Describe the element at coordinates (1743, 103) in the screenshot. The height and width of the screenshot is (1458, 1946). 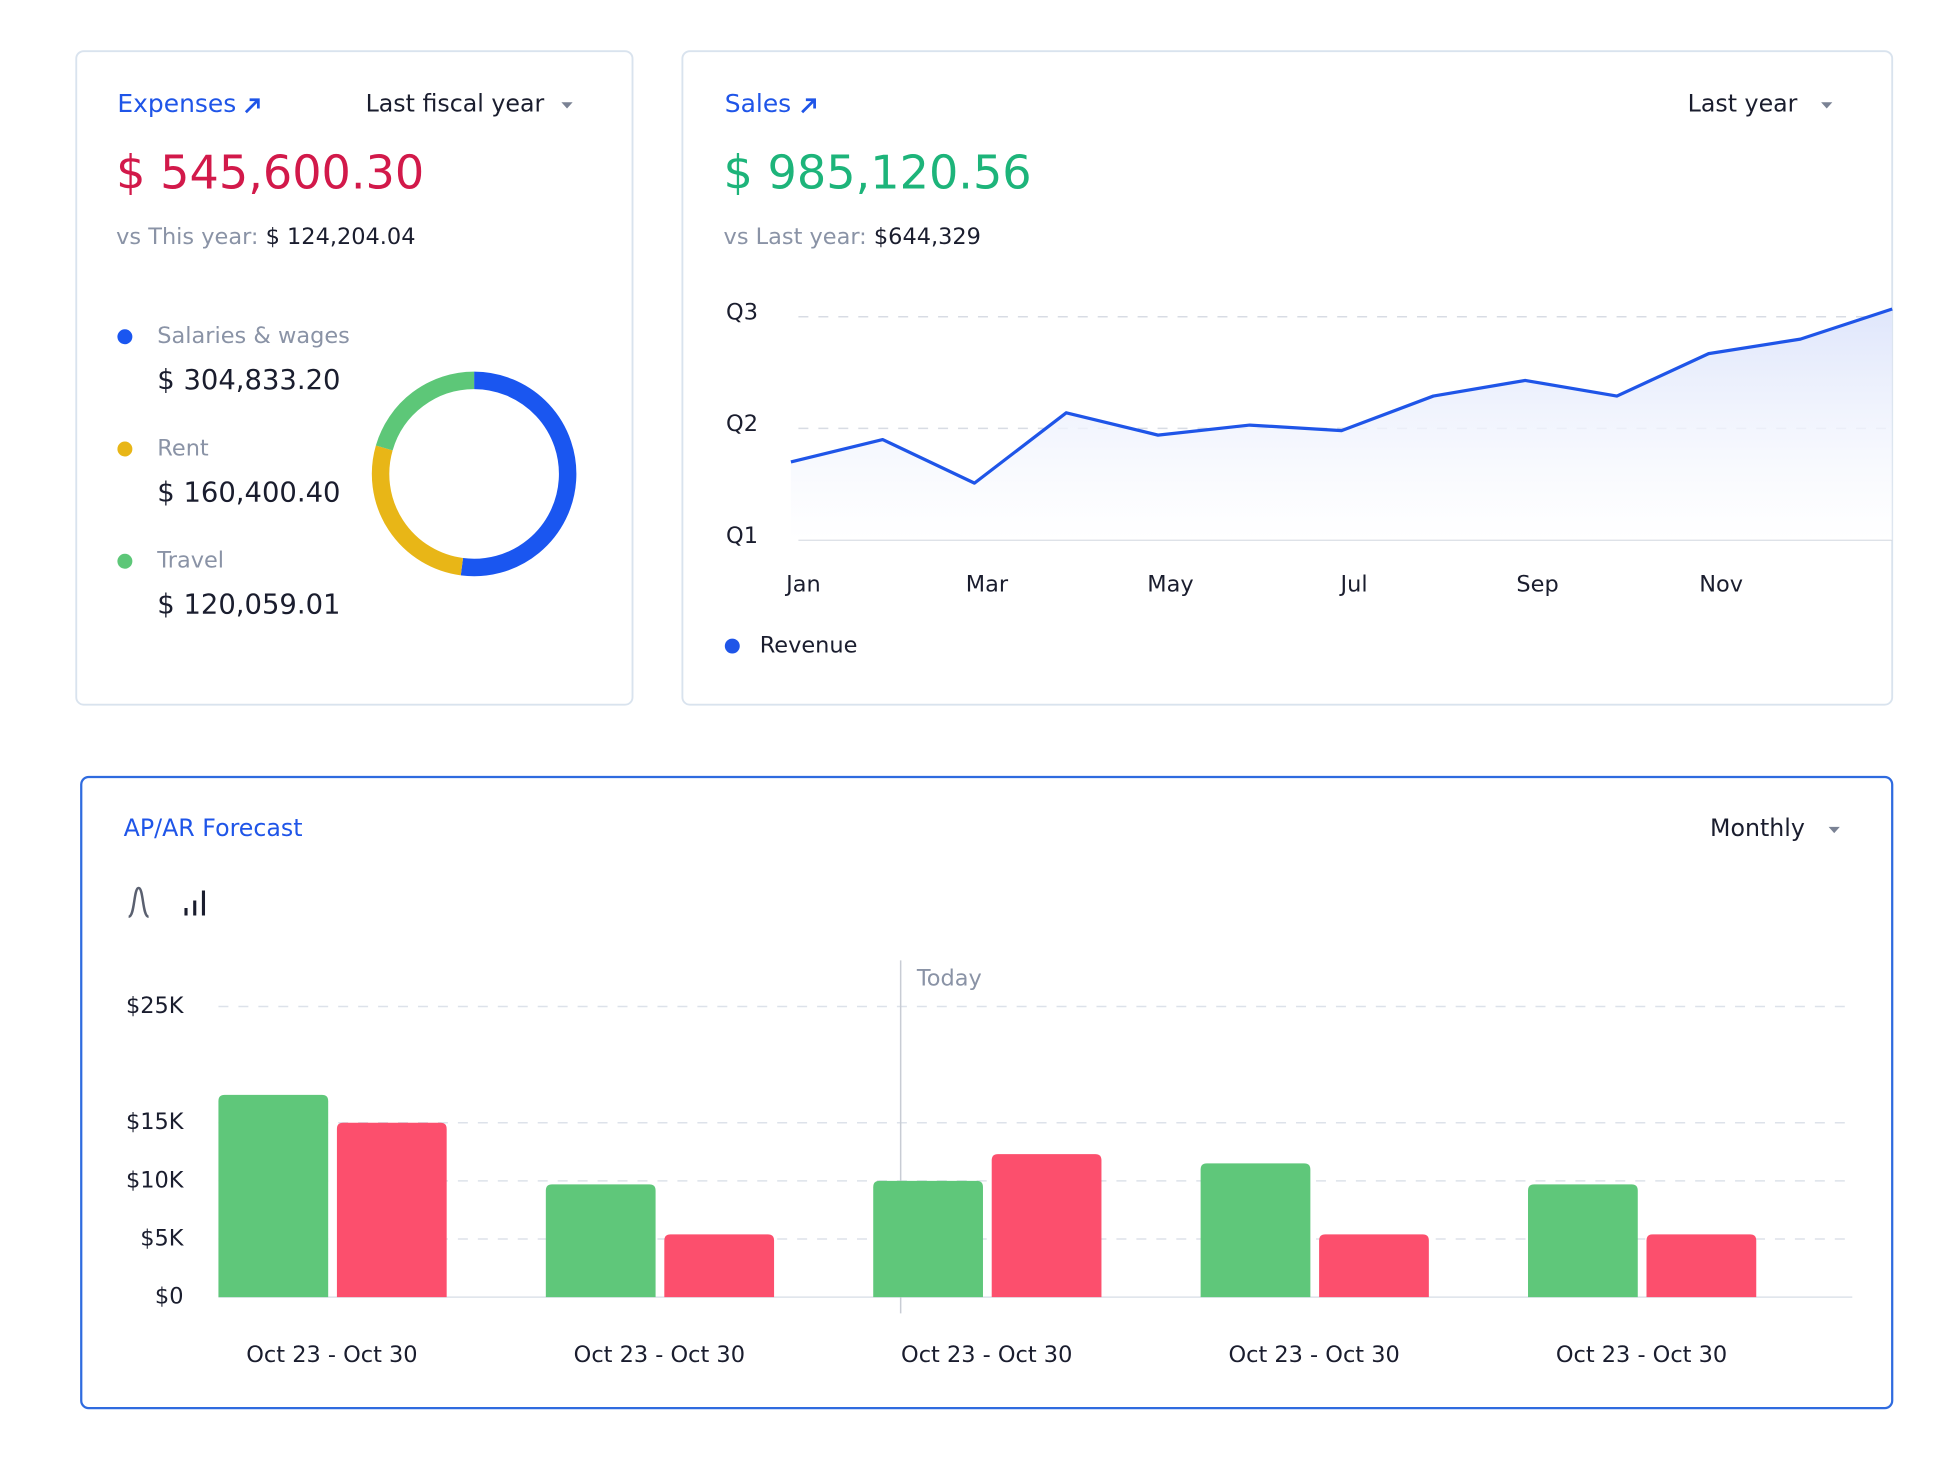
I see `period-select: Last year` at that location.